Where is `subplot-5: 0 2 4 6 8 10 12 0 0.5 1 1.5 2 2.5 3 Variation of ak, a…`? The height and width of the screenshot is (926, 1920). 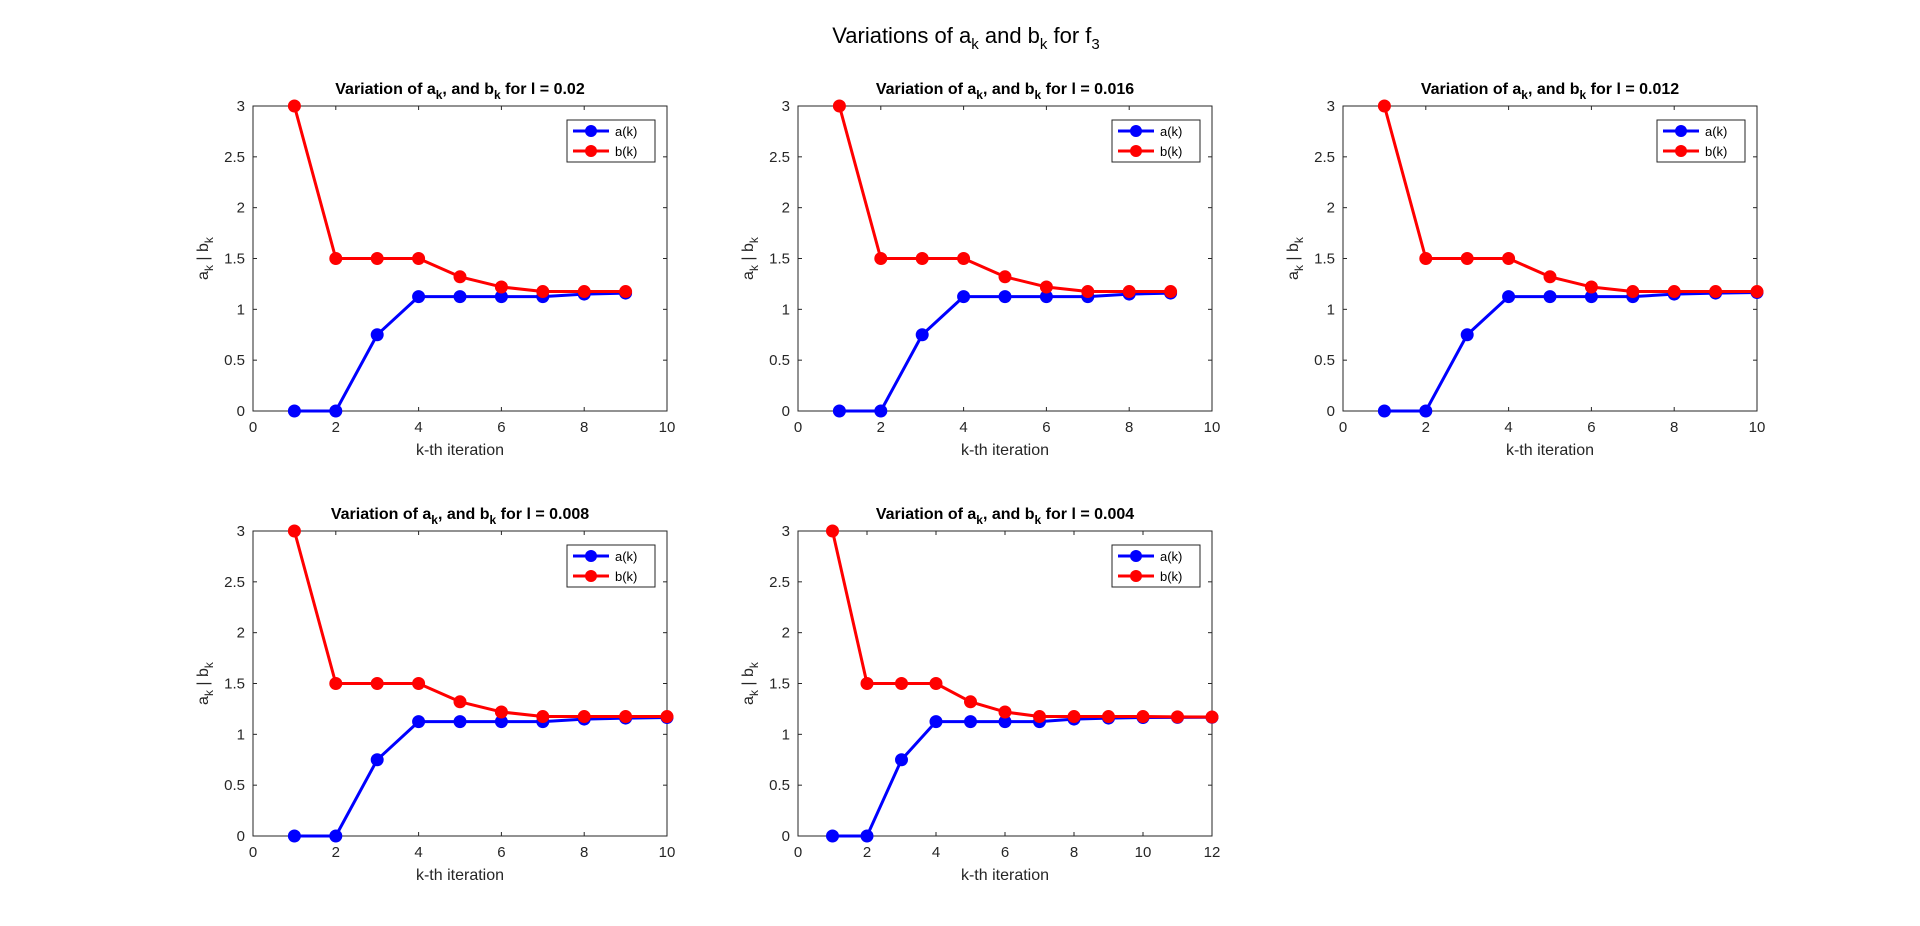
subplot-5: 0 2 4 6 8 10 12 0 0.5 1 1.5 2 2.5 3 Variation of ak, a… is located at coordinates (980, 695).